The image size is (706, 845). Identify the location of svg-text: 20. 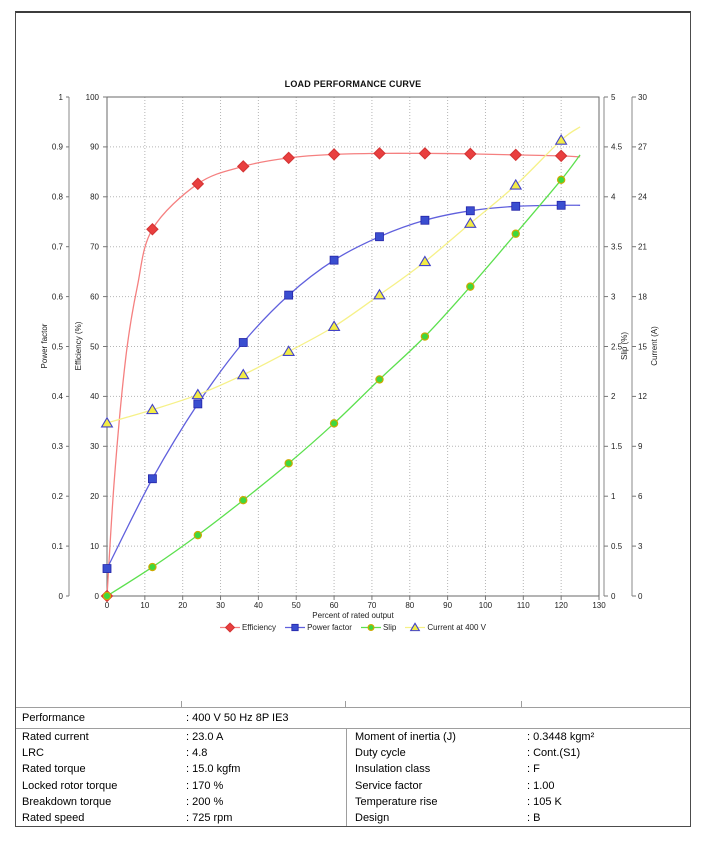
(94, 496).